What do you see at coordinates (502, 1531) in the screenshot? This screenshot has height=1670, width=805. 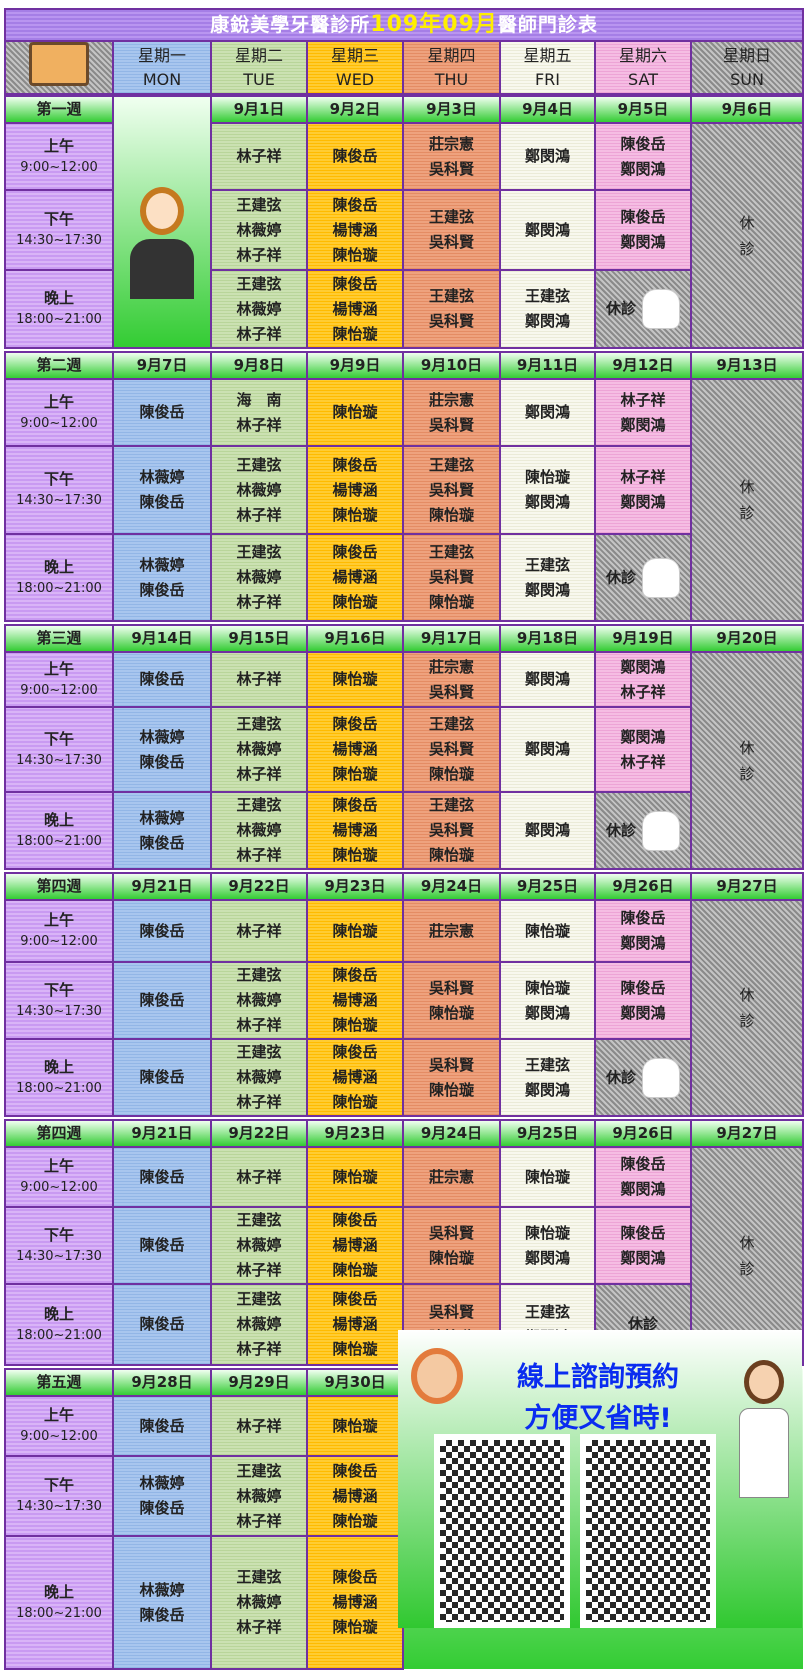 I see `clinic-qr-code` at bounding box center [502, 1531].